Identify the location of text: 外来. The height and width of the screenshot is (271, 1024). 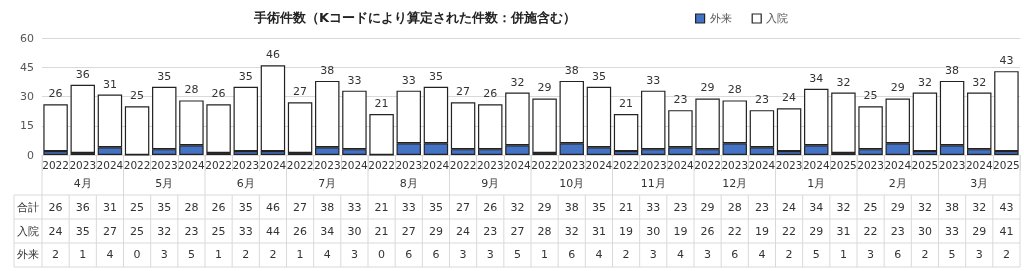
(28, 254).